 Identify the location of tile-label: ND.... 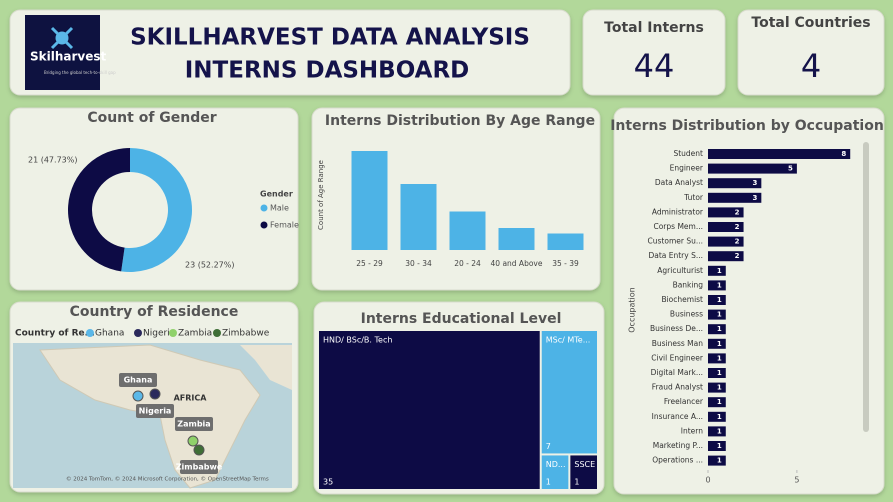
(556, 464).